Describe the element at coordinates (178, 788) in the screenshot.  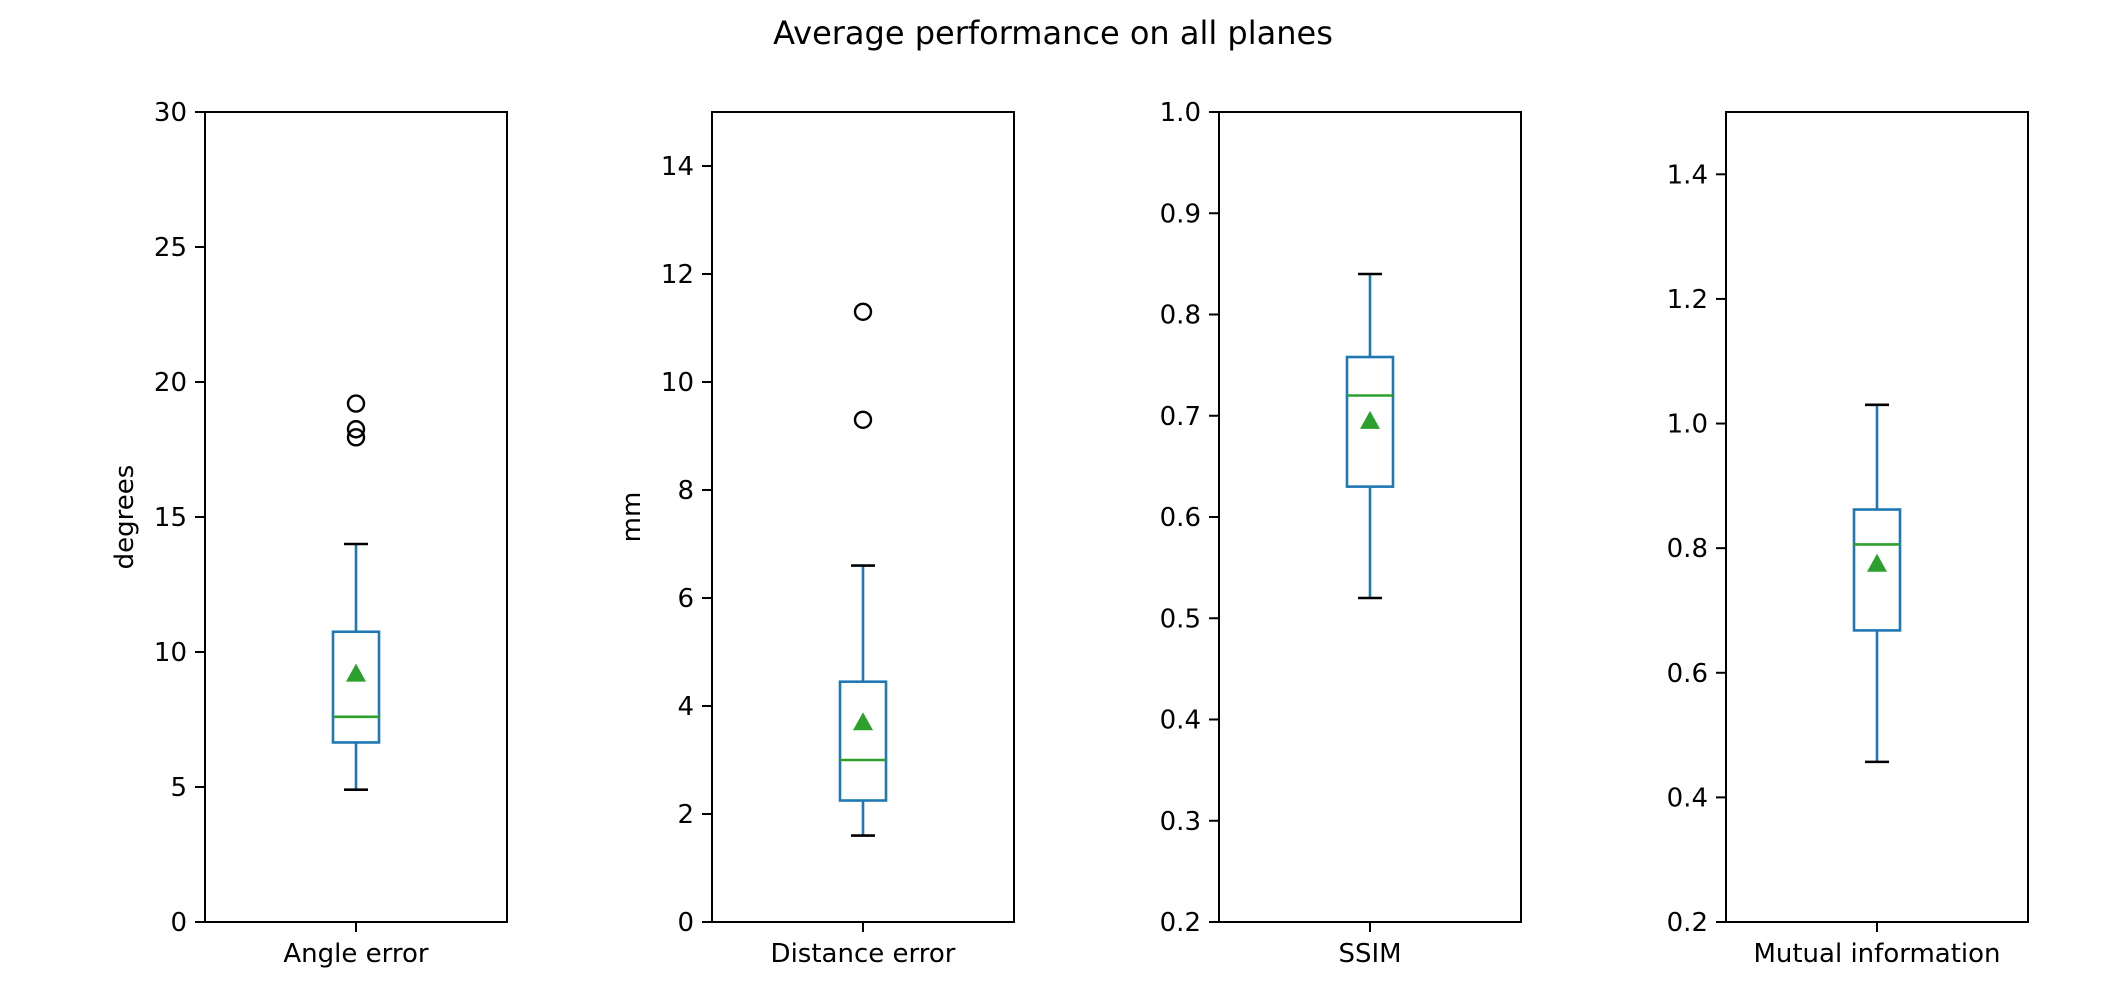
I see `y-tick-label: 5` at that location.